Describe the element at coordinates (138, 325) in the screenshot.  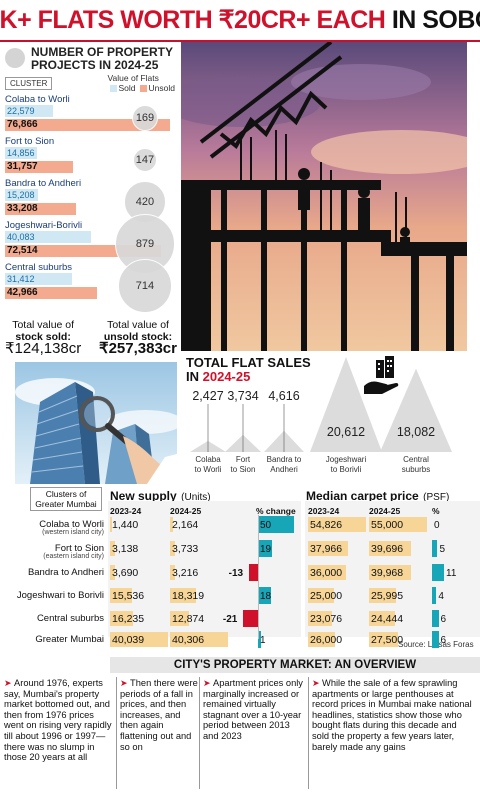
I see `unsold-total-label1: Total value of` at that location.